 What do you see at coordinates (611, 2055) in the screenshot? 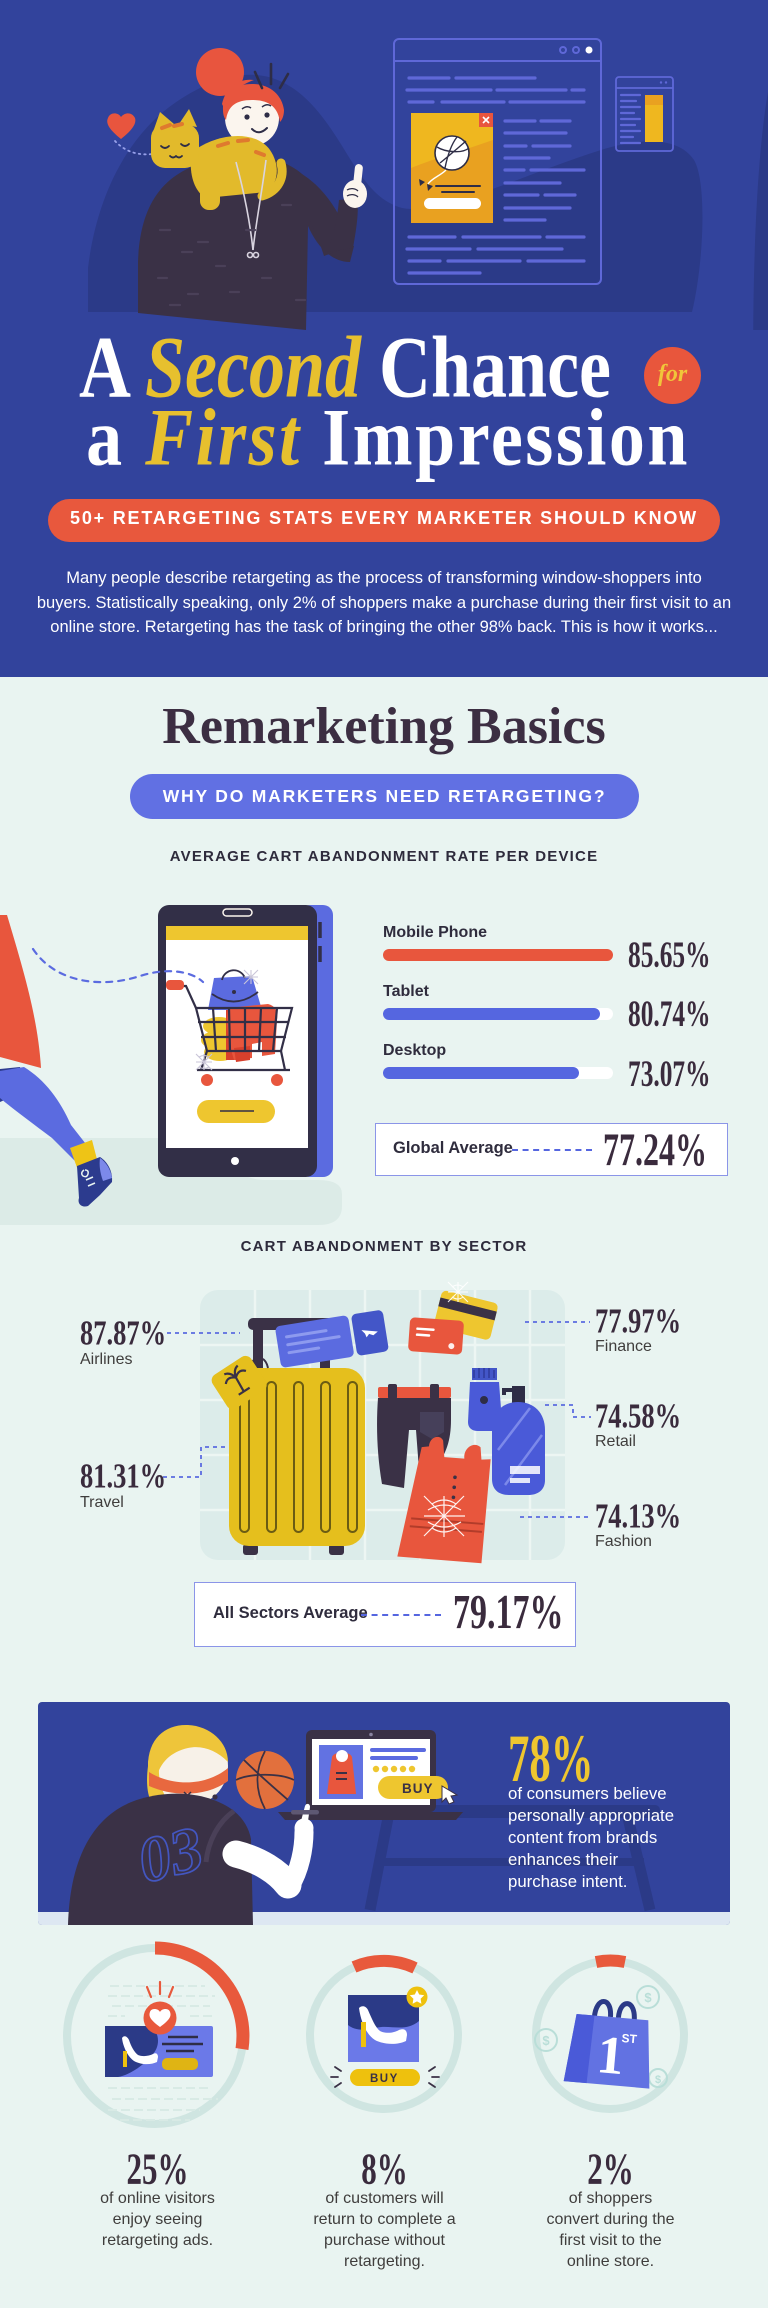
I see `svg-text: 1` at bounding box center [611, 2055].